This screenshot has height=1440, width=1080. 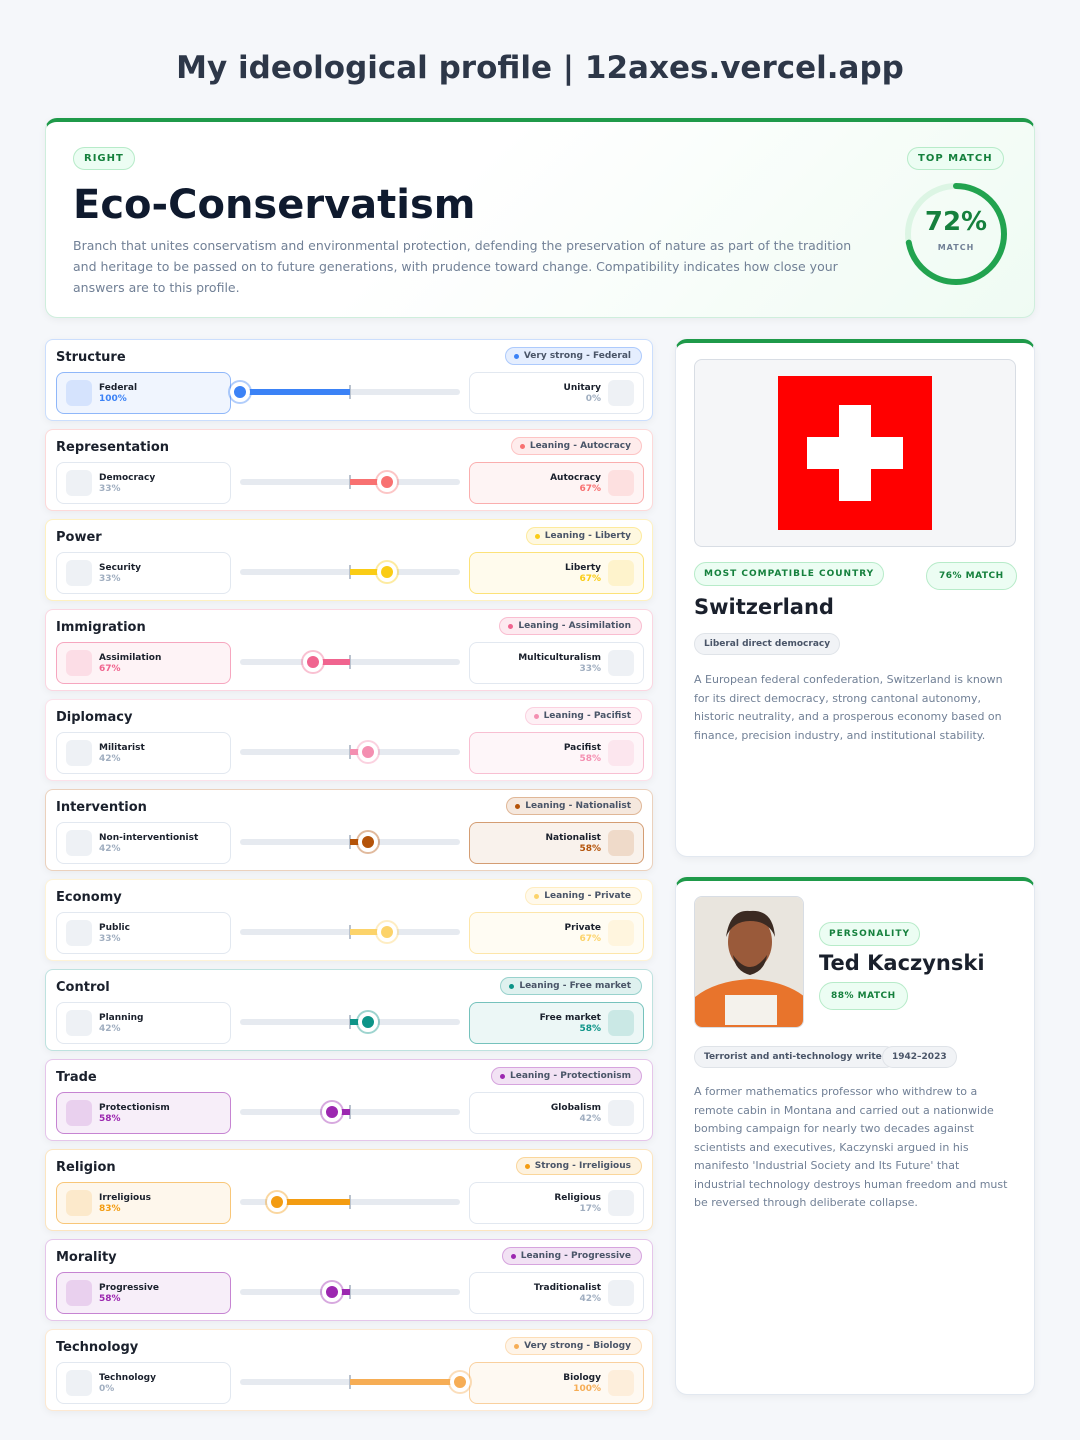 I want to click on personality-tag: Terrorist and anti-technology writer, so click(x=795, y=1057).